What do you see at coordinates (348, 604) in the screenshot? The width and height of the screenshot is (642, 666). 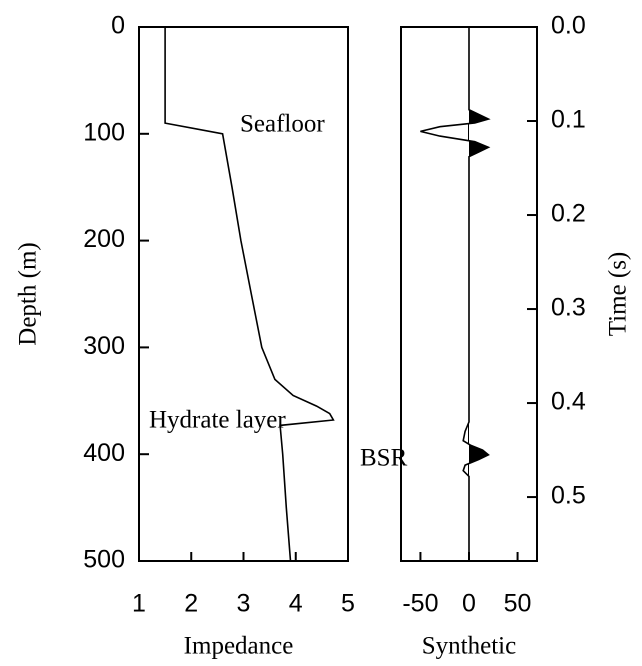 I see `x-tick-label: 5` at bounding box center [348, 604].